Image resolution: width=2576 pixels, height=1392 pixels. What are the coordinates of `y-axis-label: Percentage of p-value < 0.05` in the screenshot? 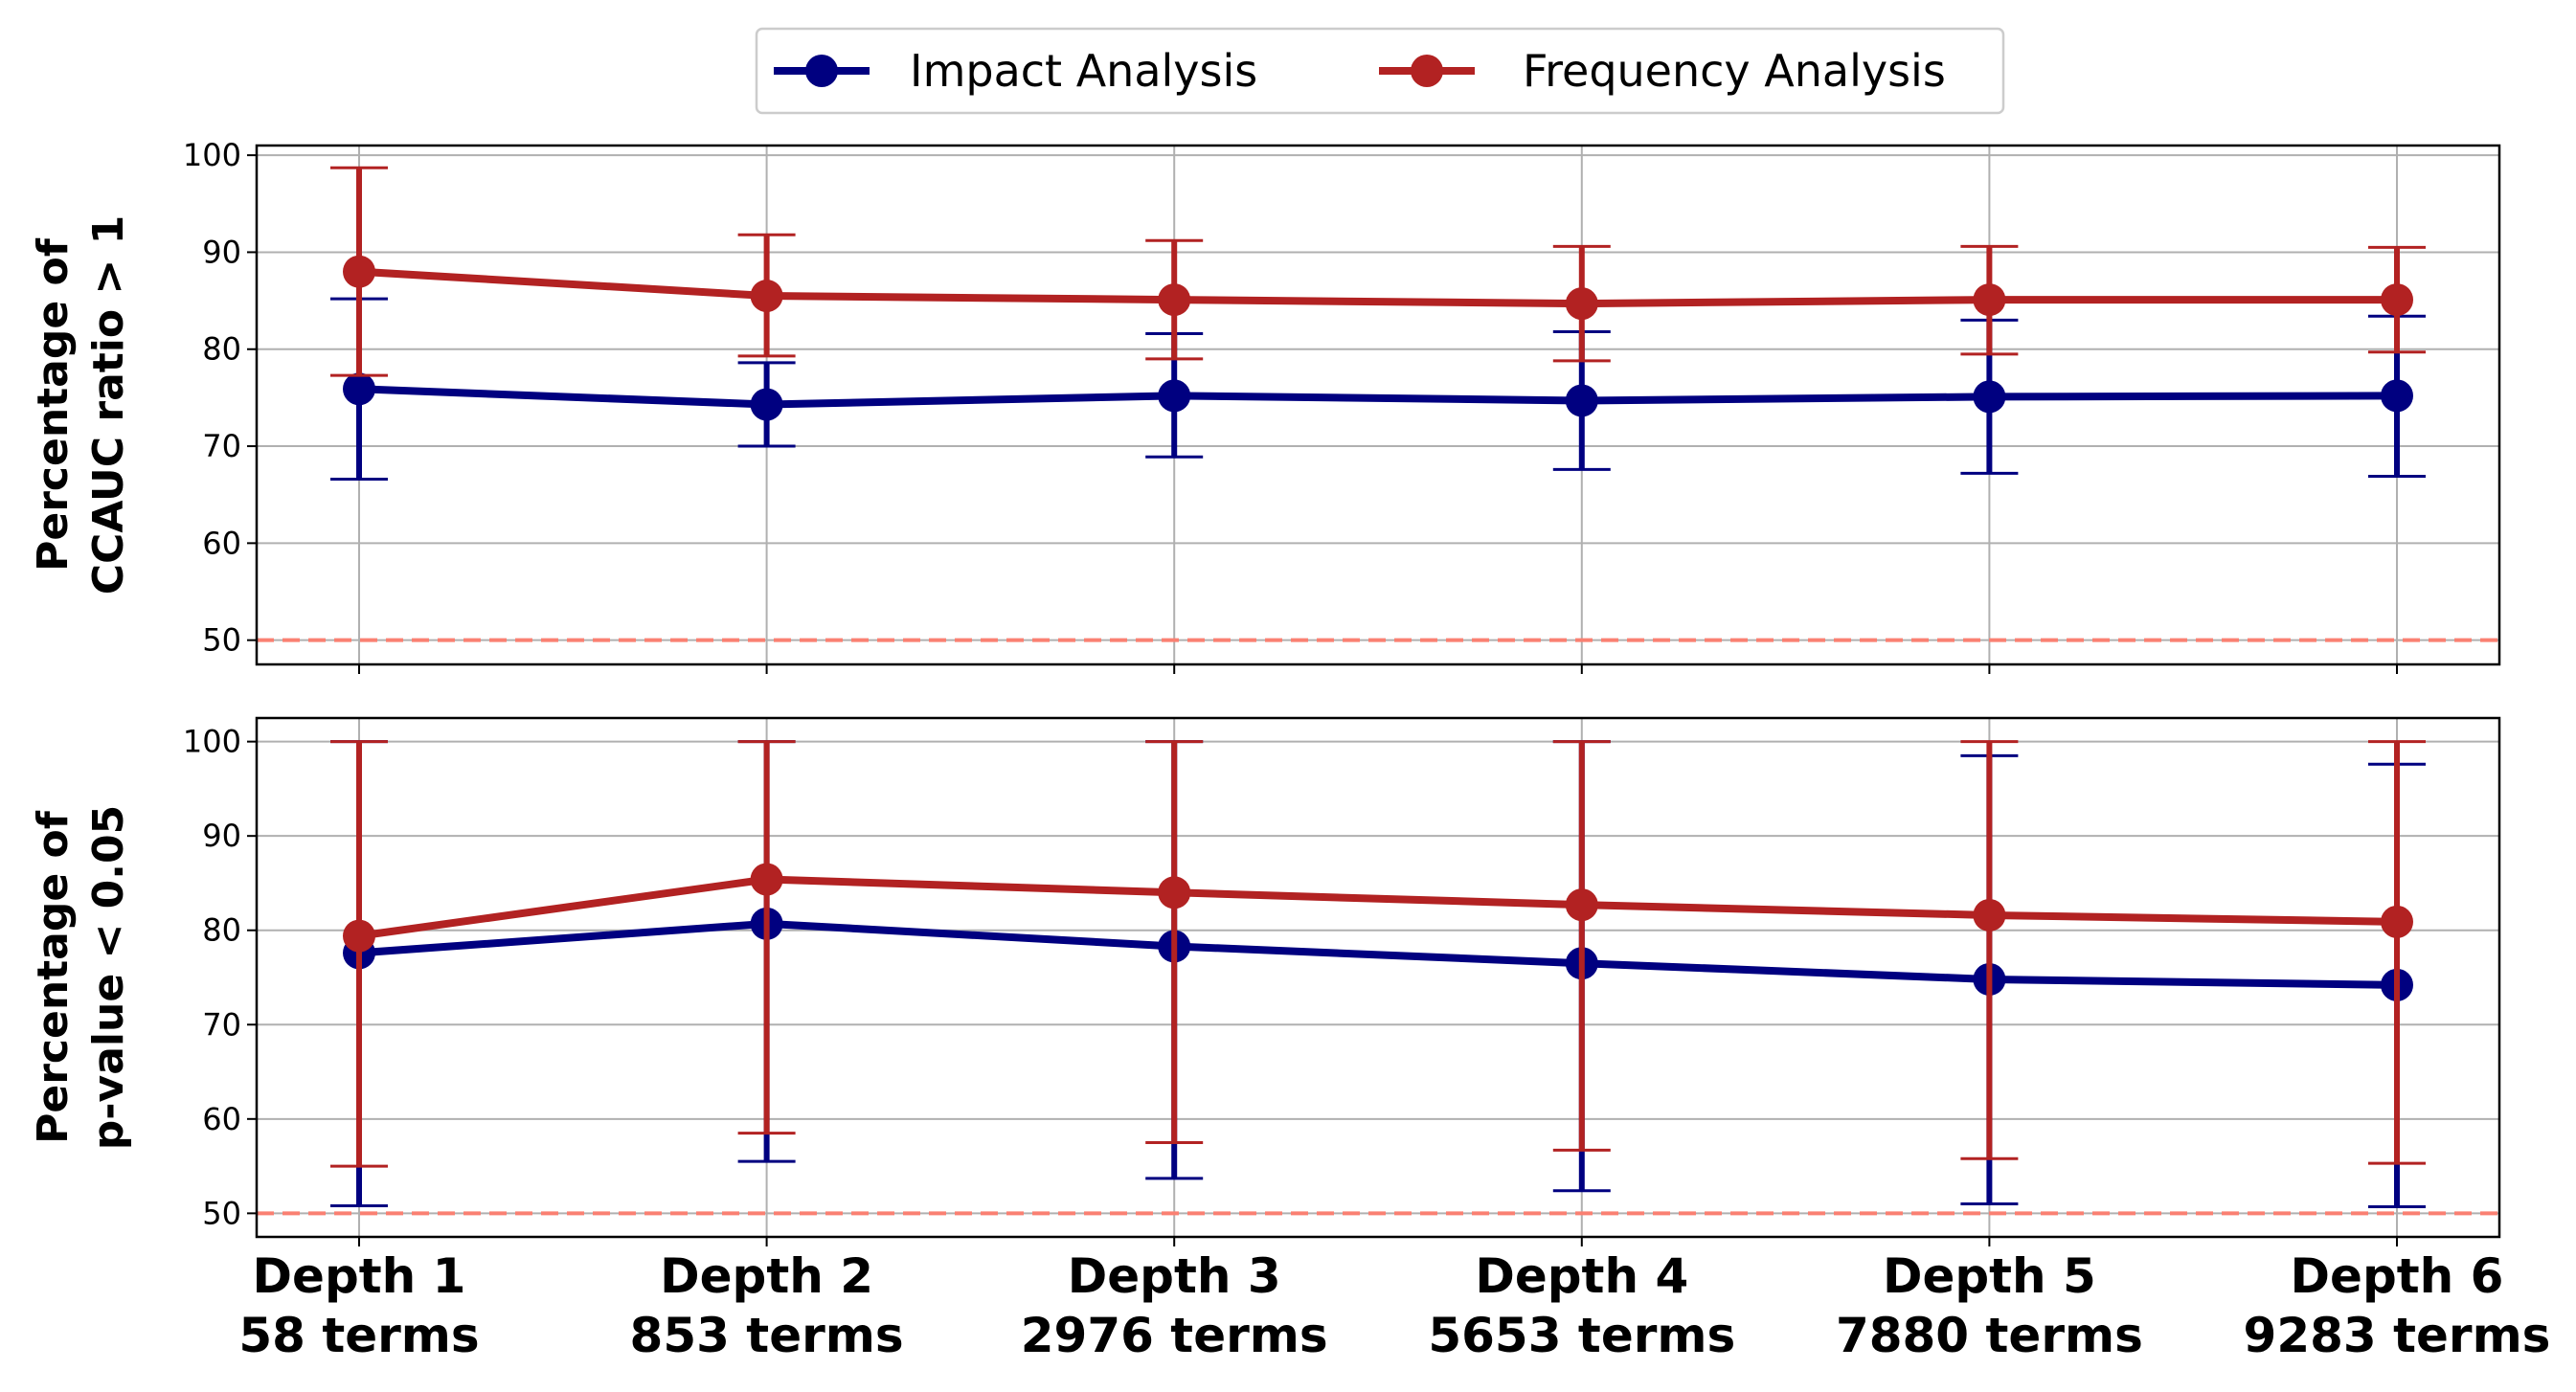 It's located at (81, 978).